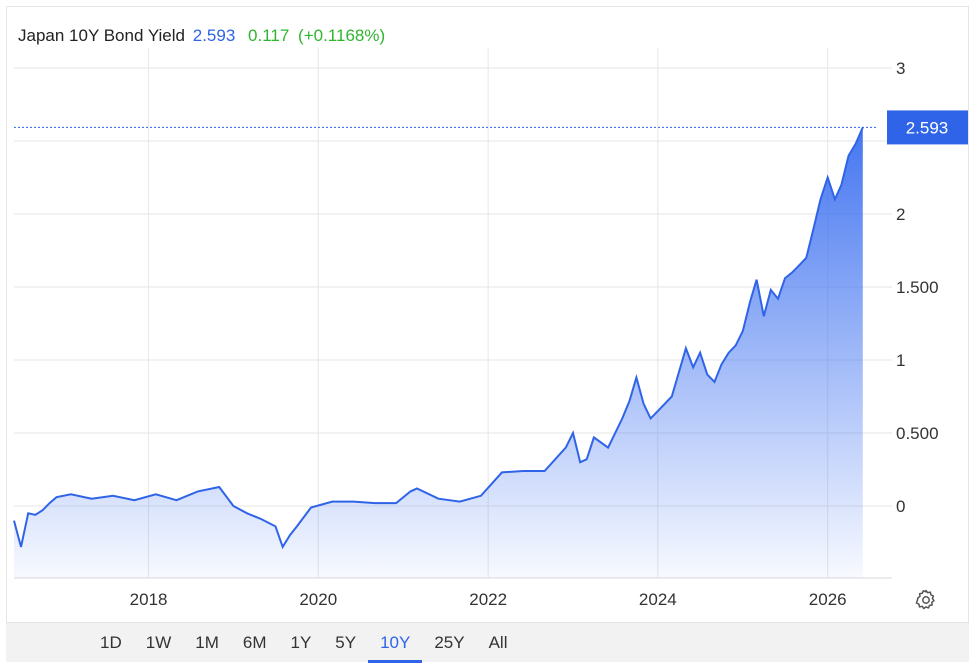  I want to click on last-price-tag, so click(927, 127).